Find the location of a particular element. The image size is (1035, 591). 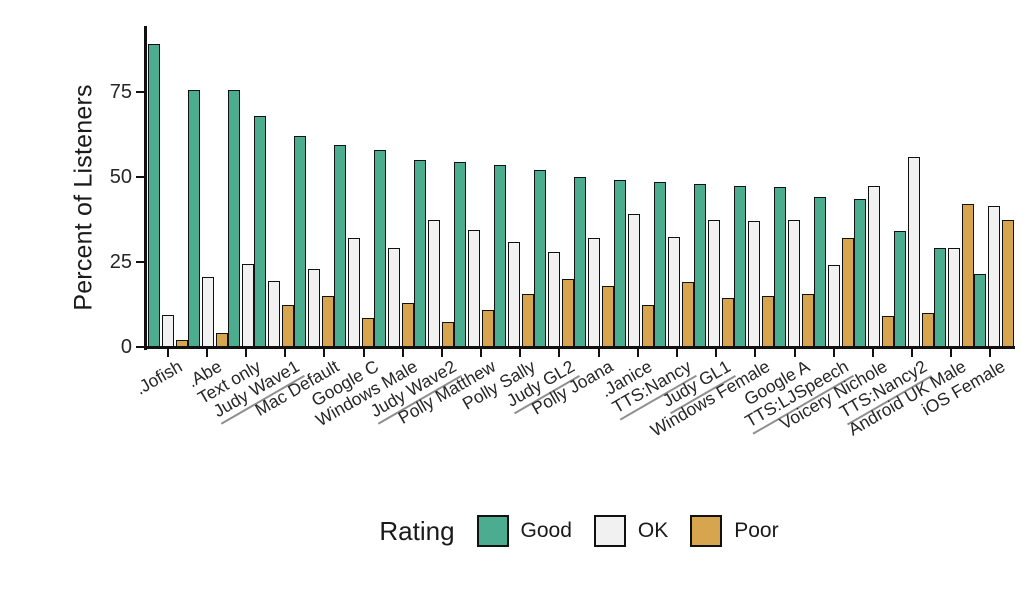

legend-item-poor: Poor is located at coordinates (734, 531).